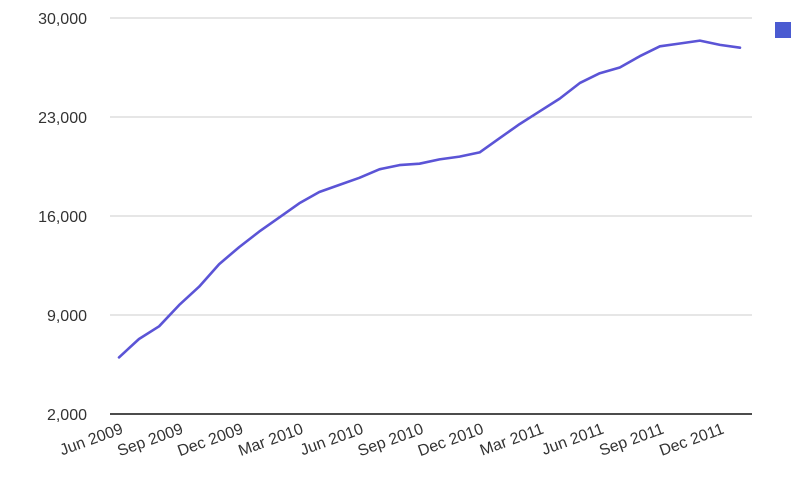  What do you see at coordinates (631, 440) in the screenshot?
I see `x-tick-label: Sep 2011` at bounding box center [631, 440].